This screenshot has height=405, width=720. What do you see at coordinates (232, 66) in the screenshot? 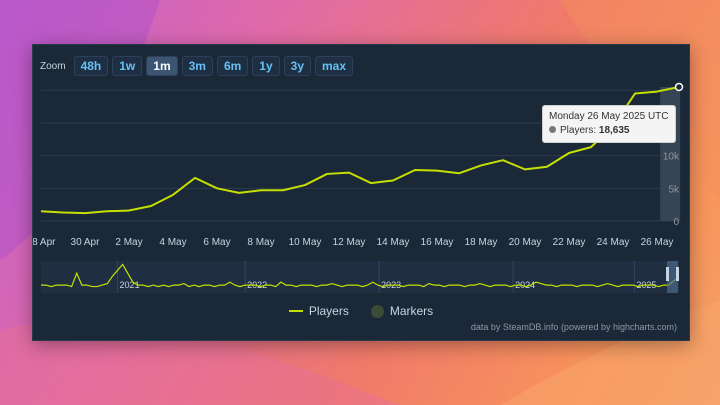
I see `zoom-6m-button: 6m` at bounding box center [232, 66].